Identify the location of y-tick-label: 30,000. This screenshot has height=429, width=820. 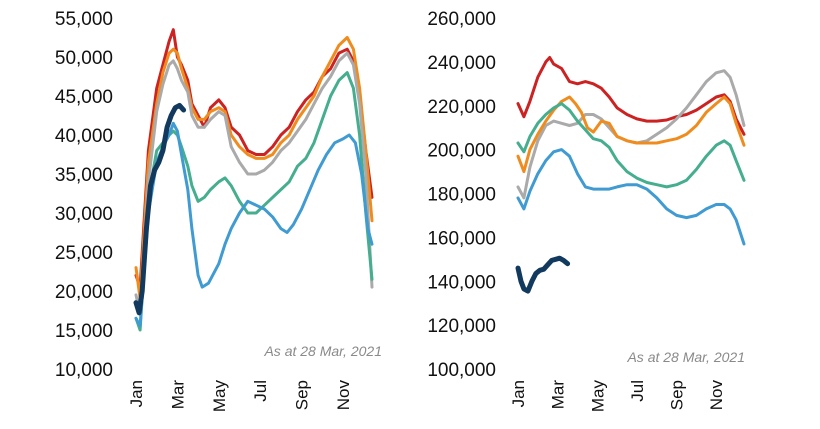
(84, 214).